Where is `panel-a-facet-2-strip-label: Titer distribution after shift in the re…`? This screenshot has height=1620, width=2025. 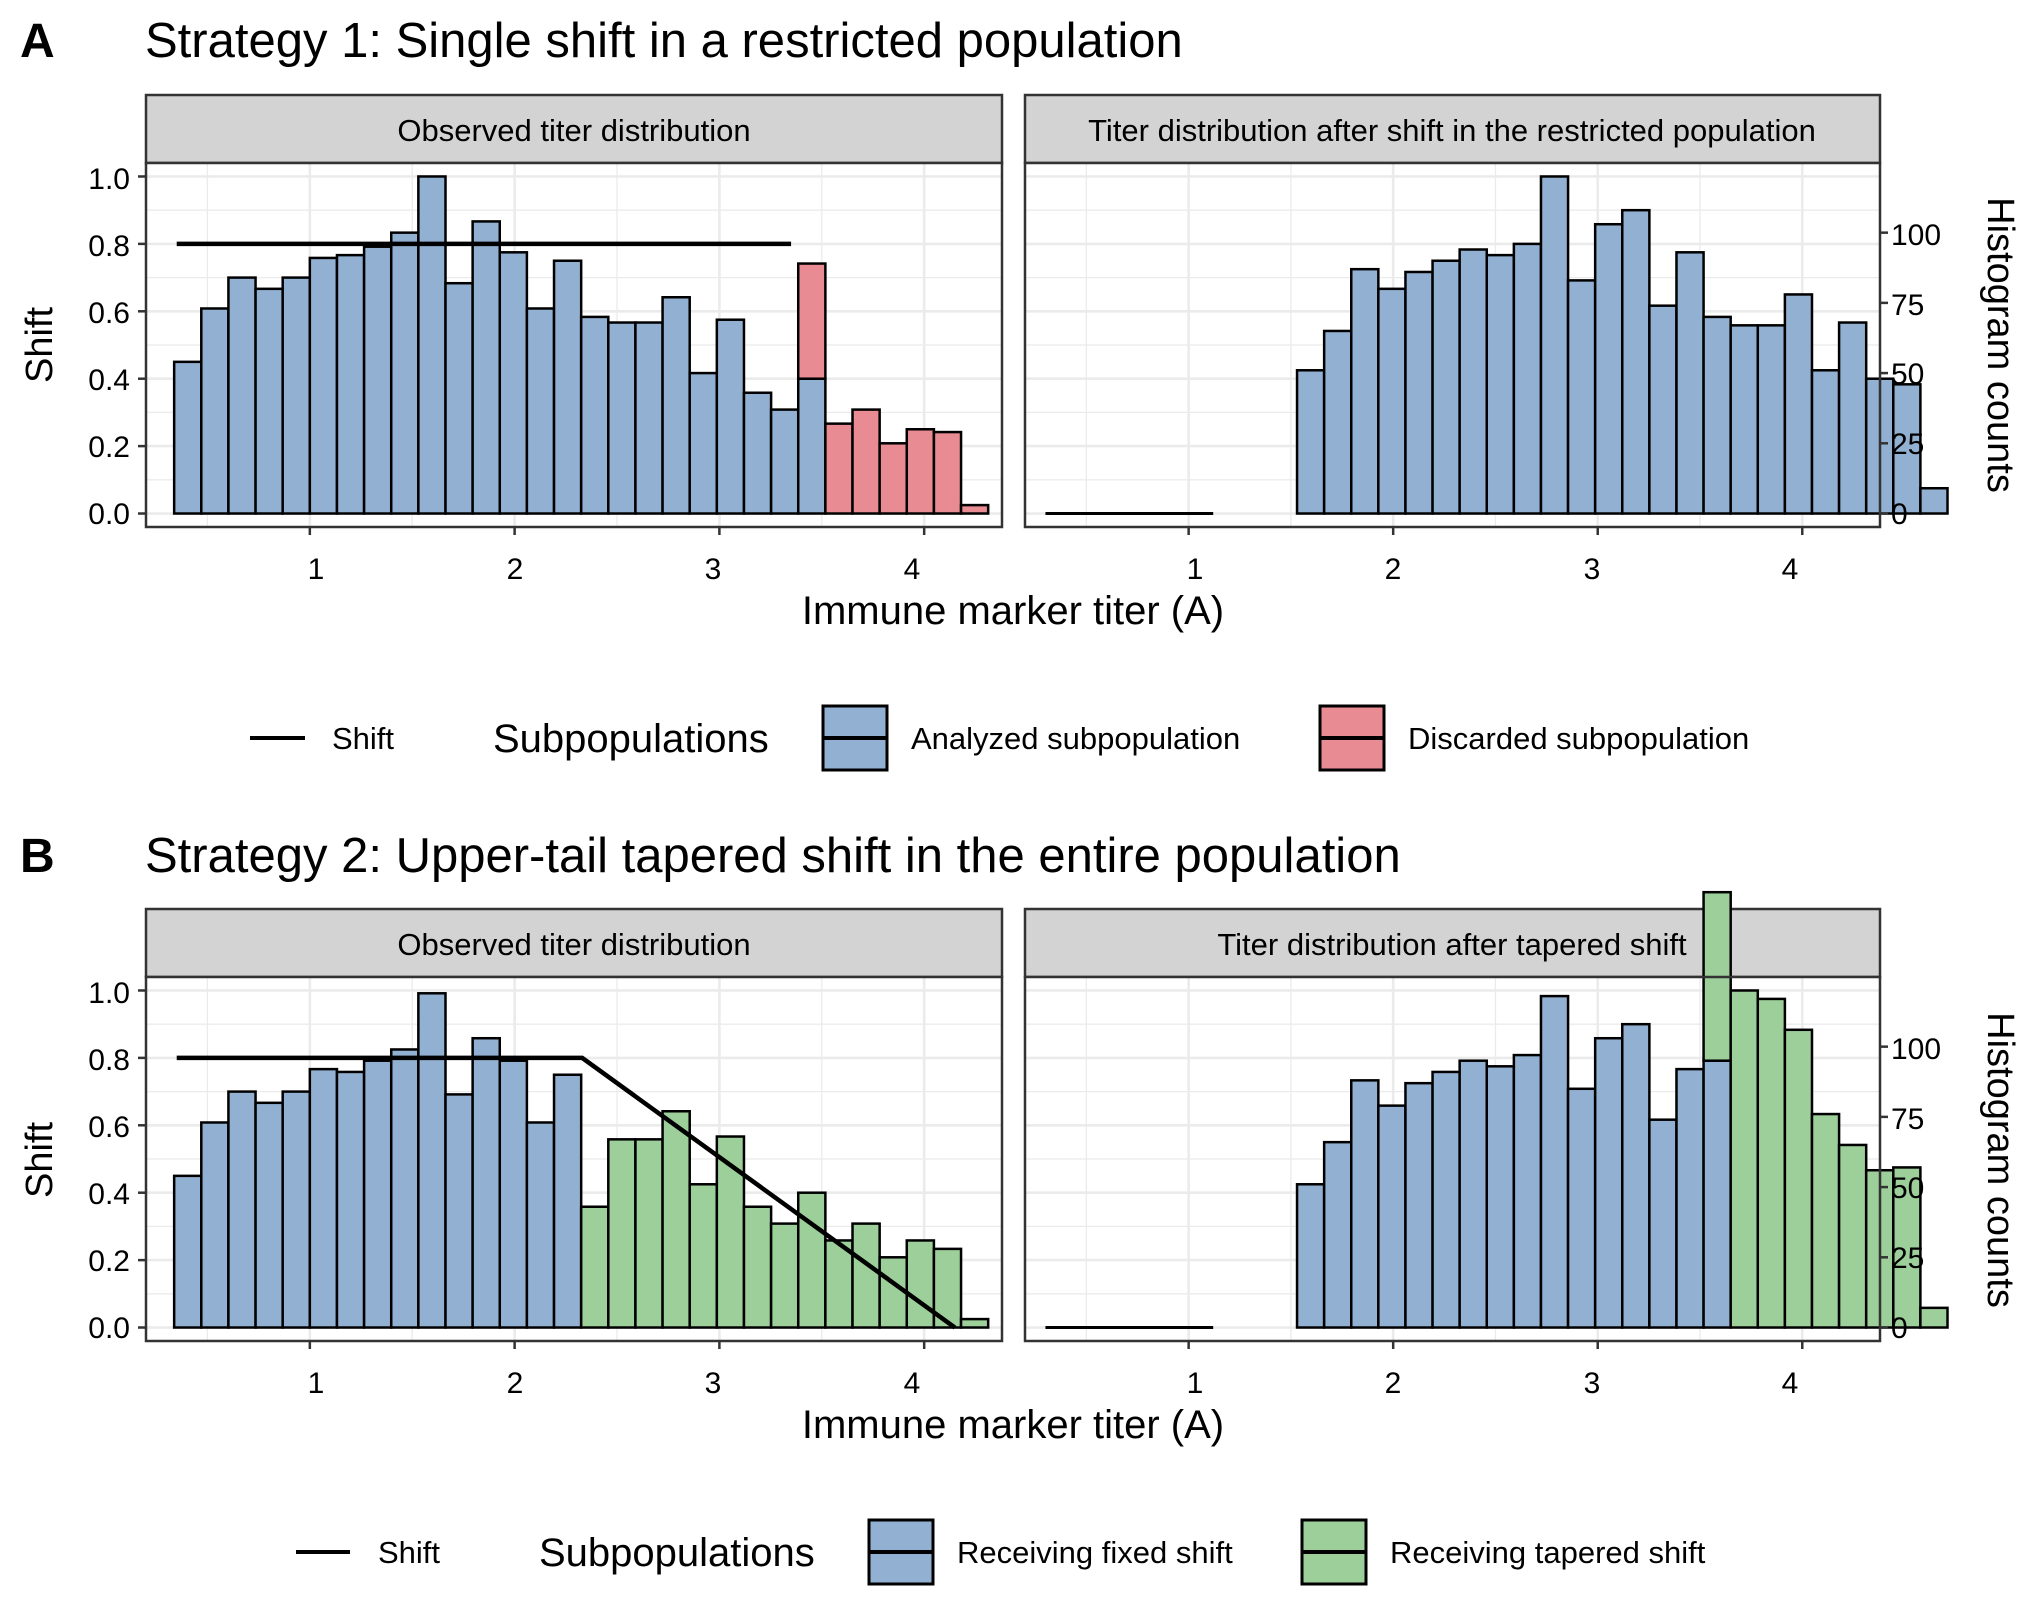
panel-a-facet-2-strip-label: Titer distribution after shift in the re… is located at coordinates (1452, 130).